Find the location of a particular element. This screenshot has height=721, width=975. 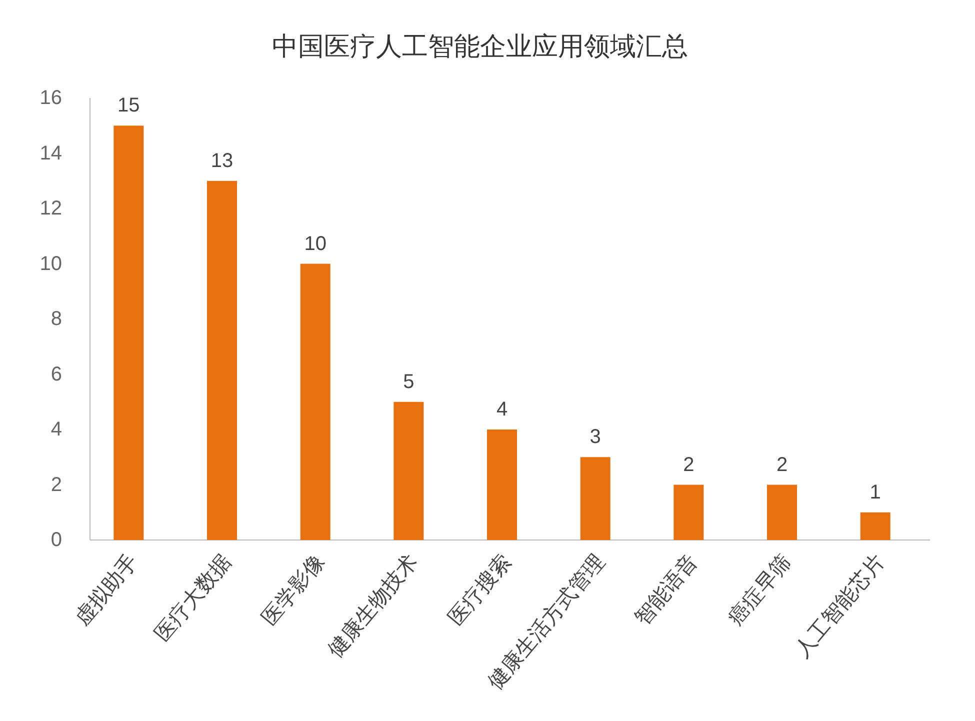

data-label: 3 is located at coordinates (595, 437).